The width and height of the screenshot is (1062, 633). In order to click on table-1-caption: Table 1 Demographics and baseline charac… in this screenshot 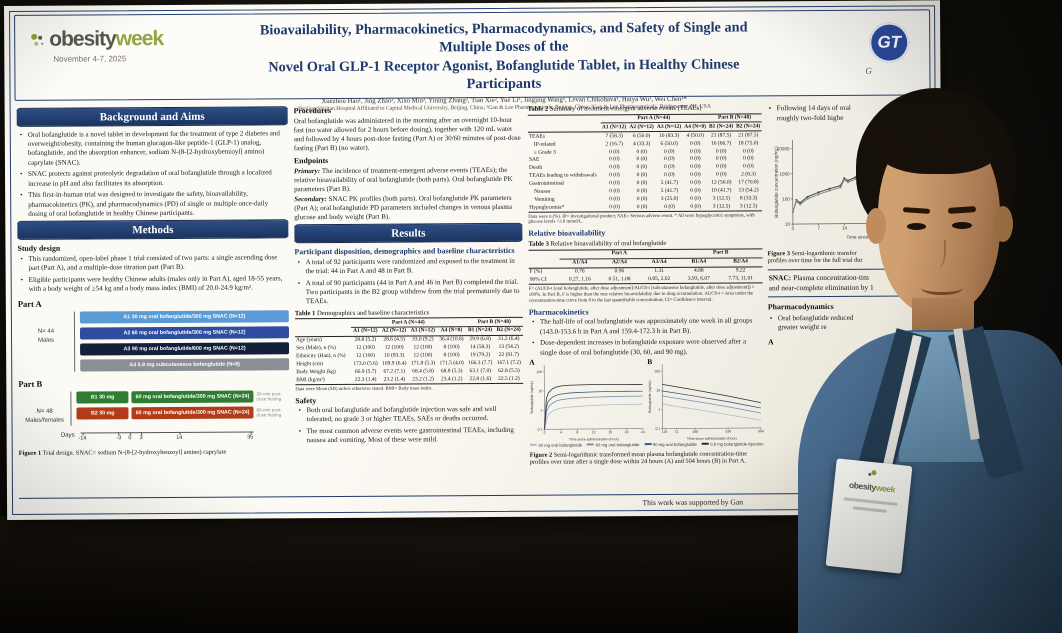, I will do `click(362, 312)`.